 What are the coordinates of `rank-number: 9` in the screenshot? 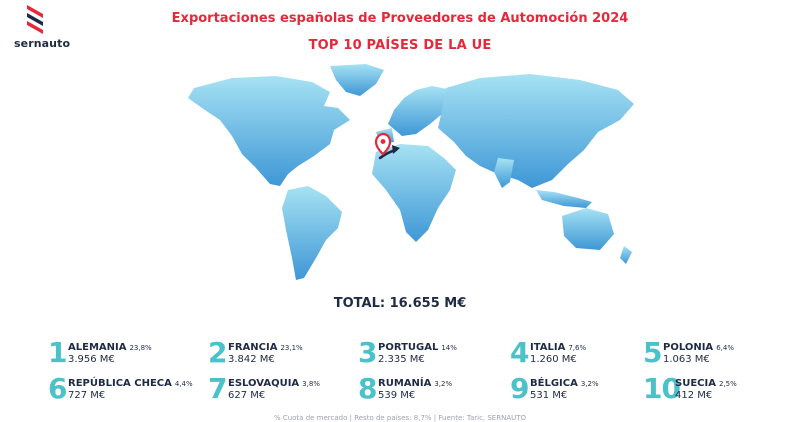 It's located at (520, 388).